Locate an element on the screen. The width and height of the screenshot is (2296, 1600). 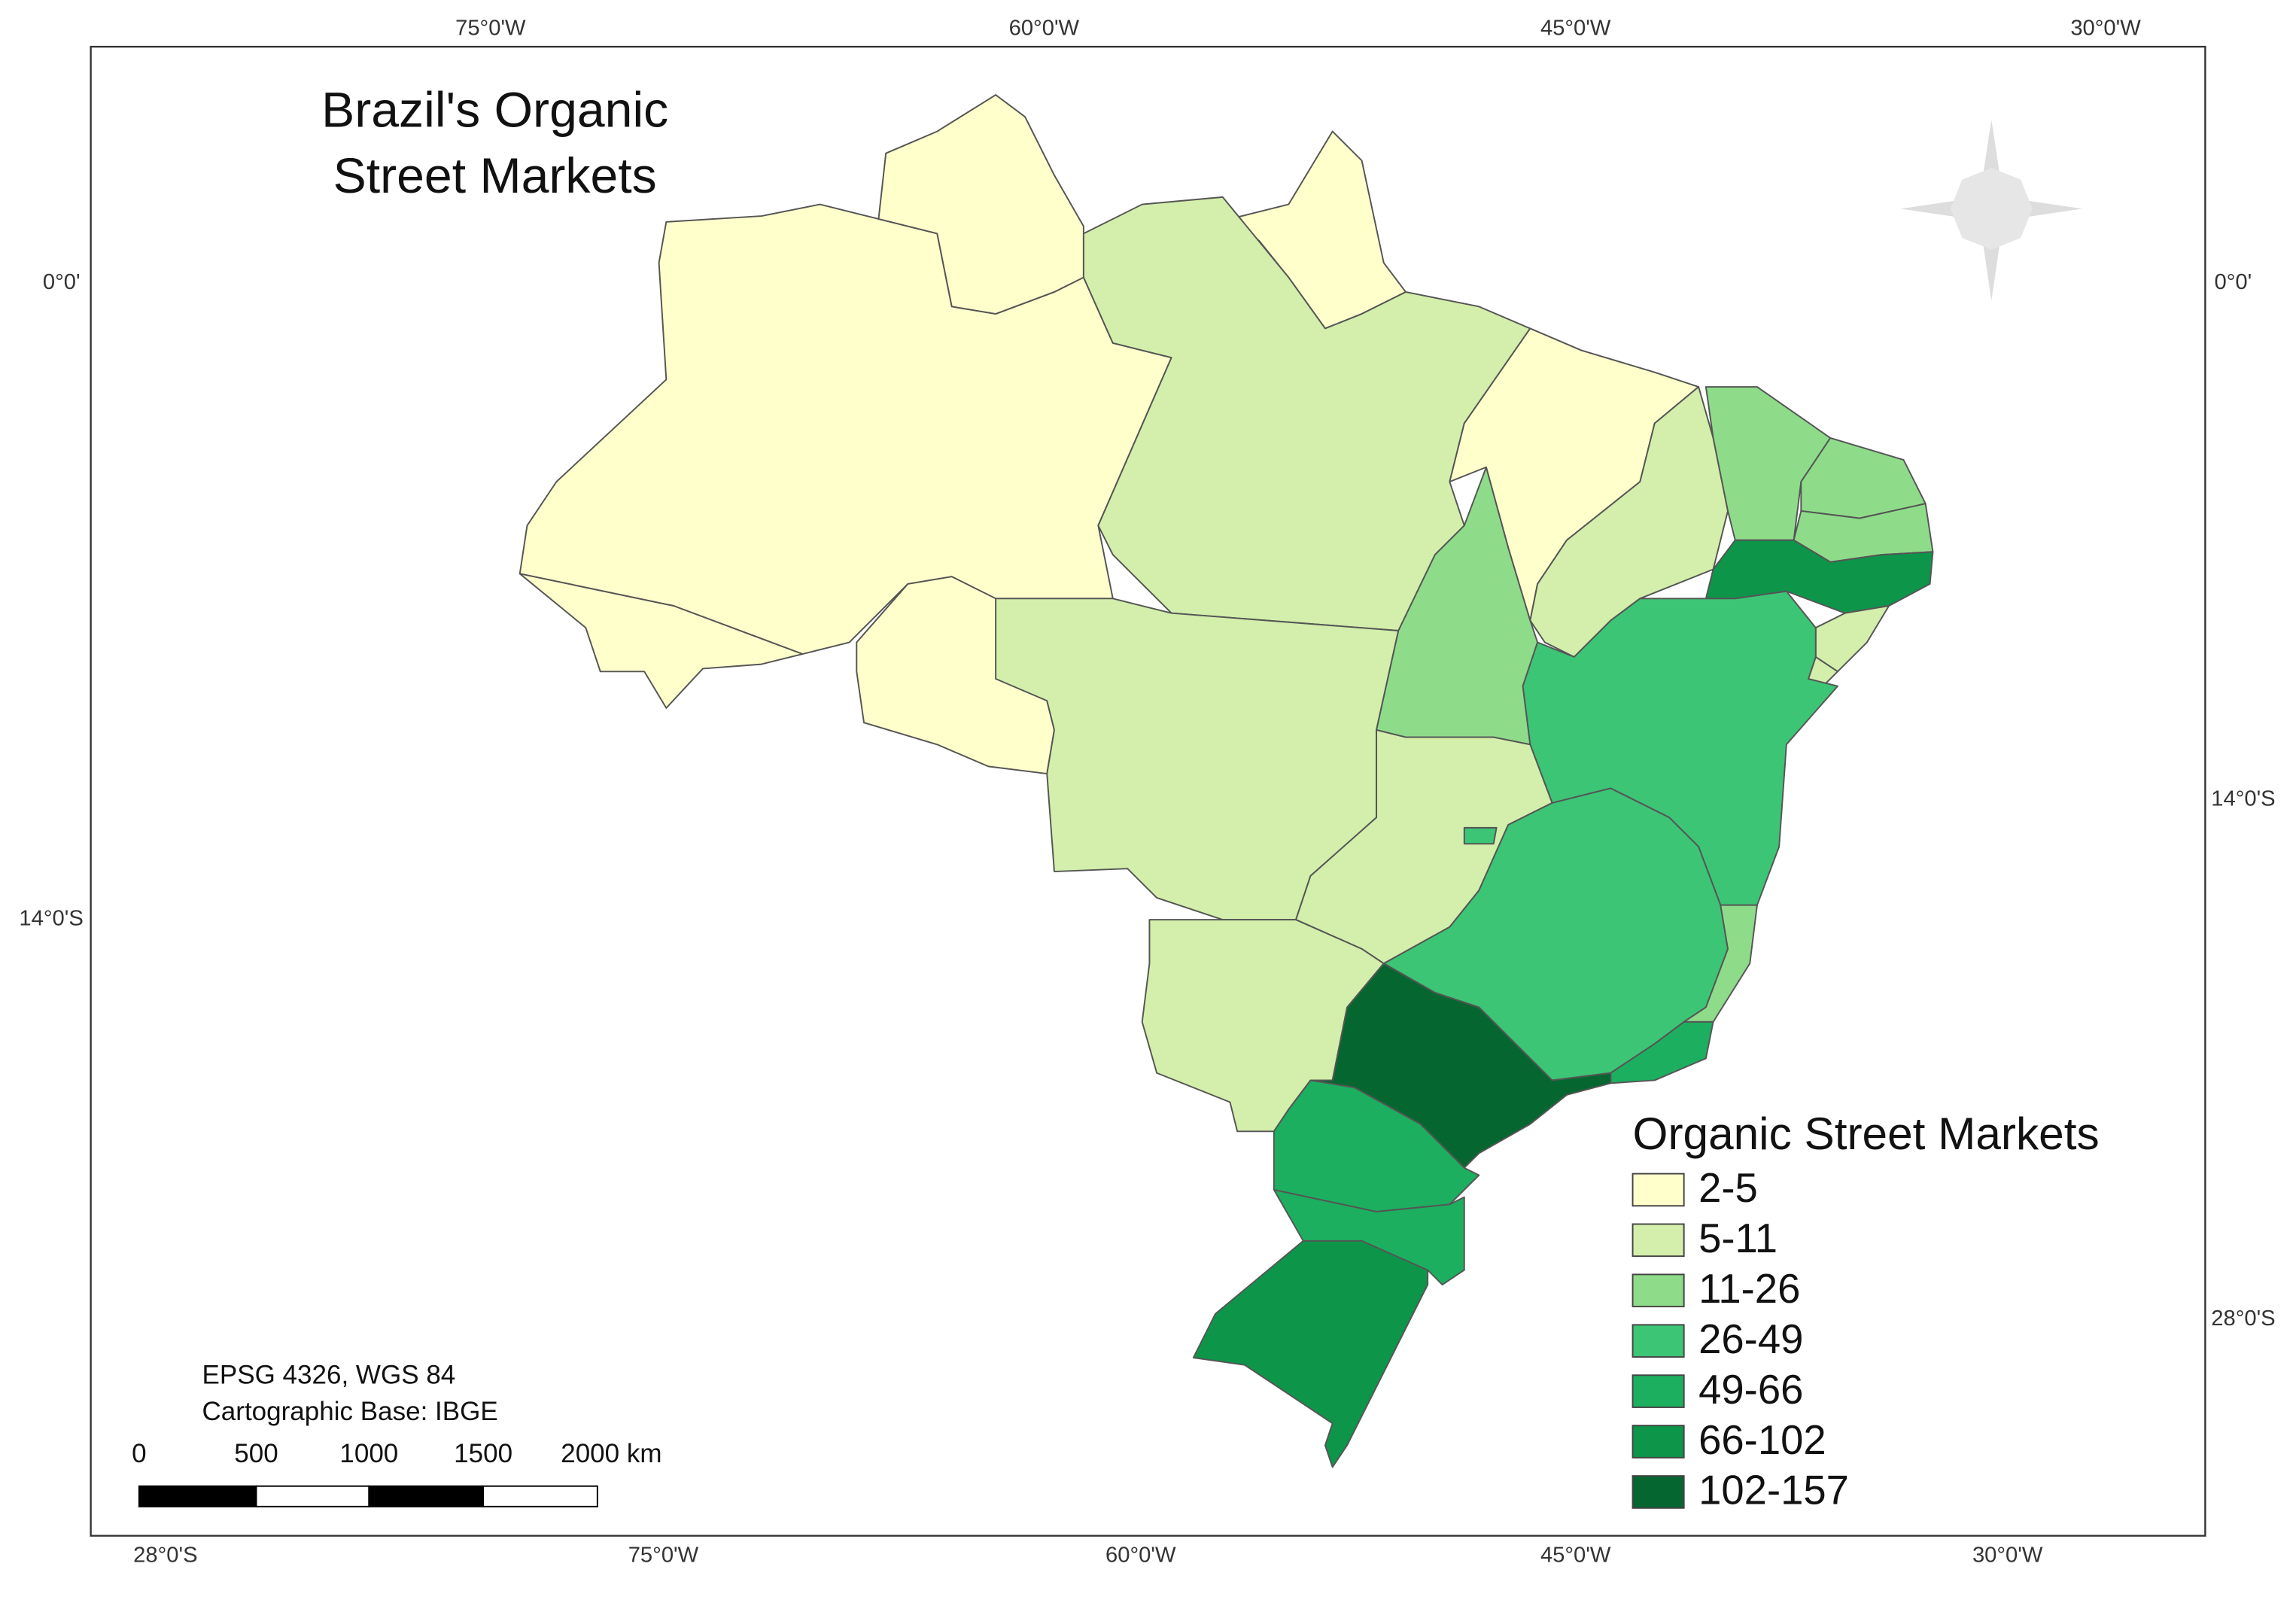
north-arrow is located at coordinates (1991, 211).